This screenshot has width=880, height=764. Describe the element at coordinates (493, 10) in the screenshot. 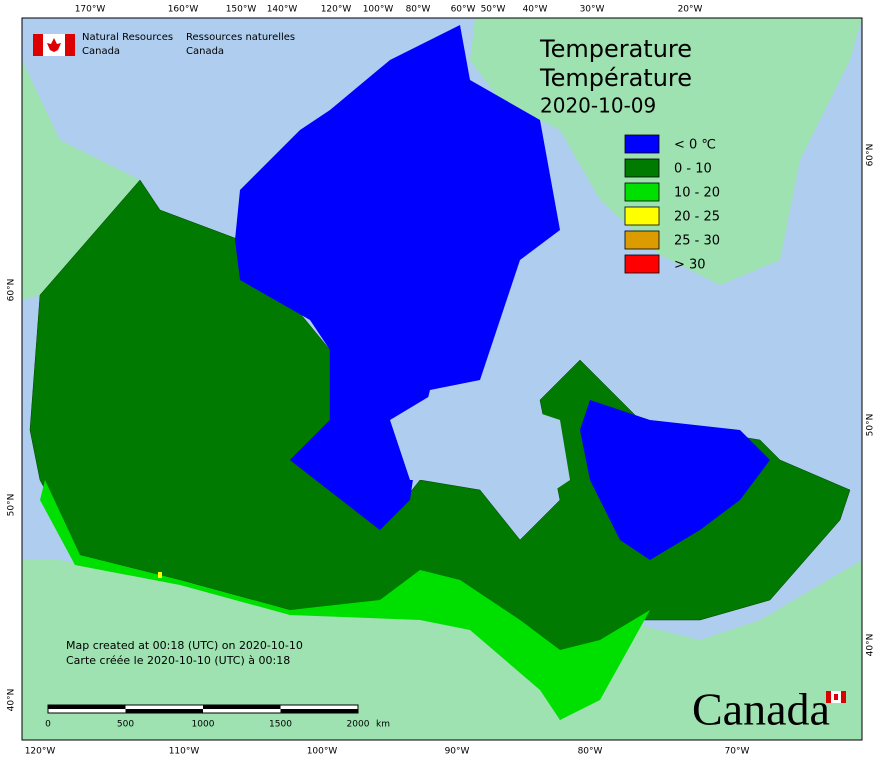

I see `longitude-label: 50°W` at that location.